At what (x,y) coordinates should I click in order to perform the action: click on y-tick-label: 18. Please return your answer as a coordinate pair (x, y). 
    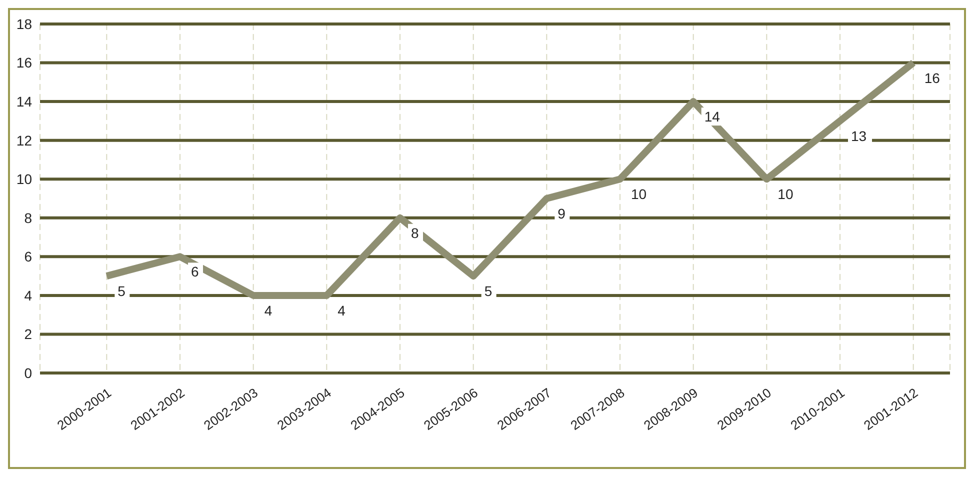
    Looking at the image, I should click on (24, 24).